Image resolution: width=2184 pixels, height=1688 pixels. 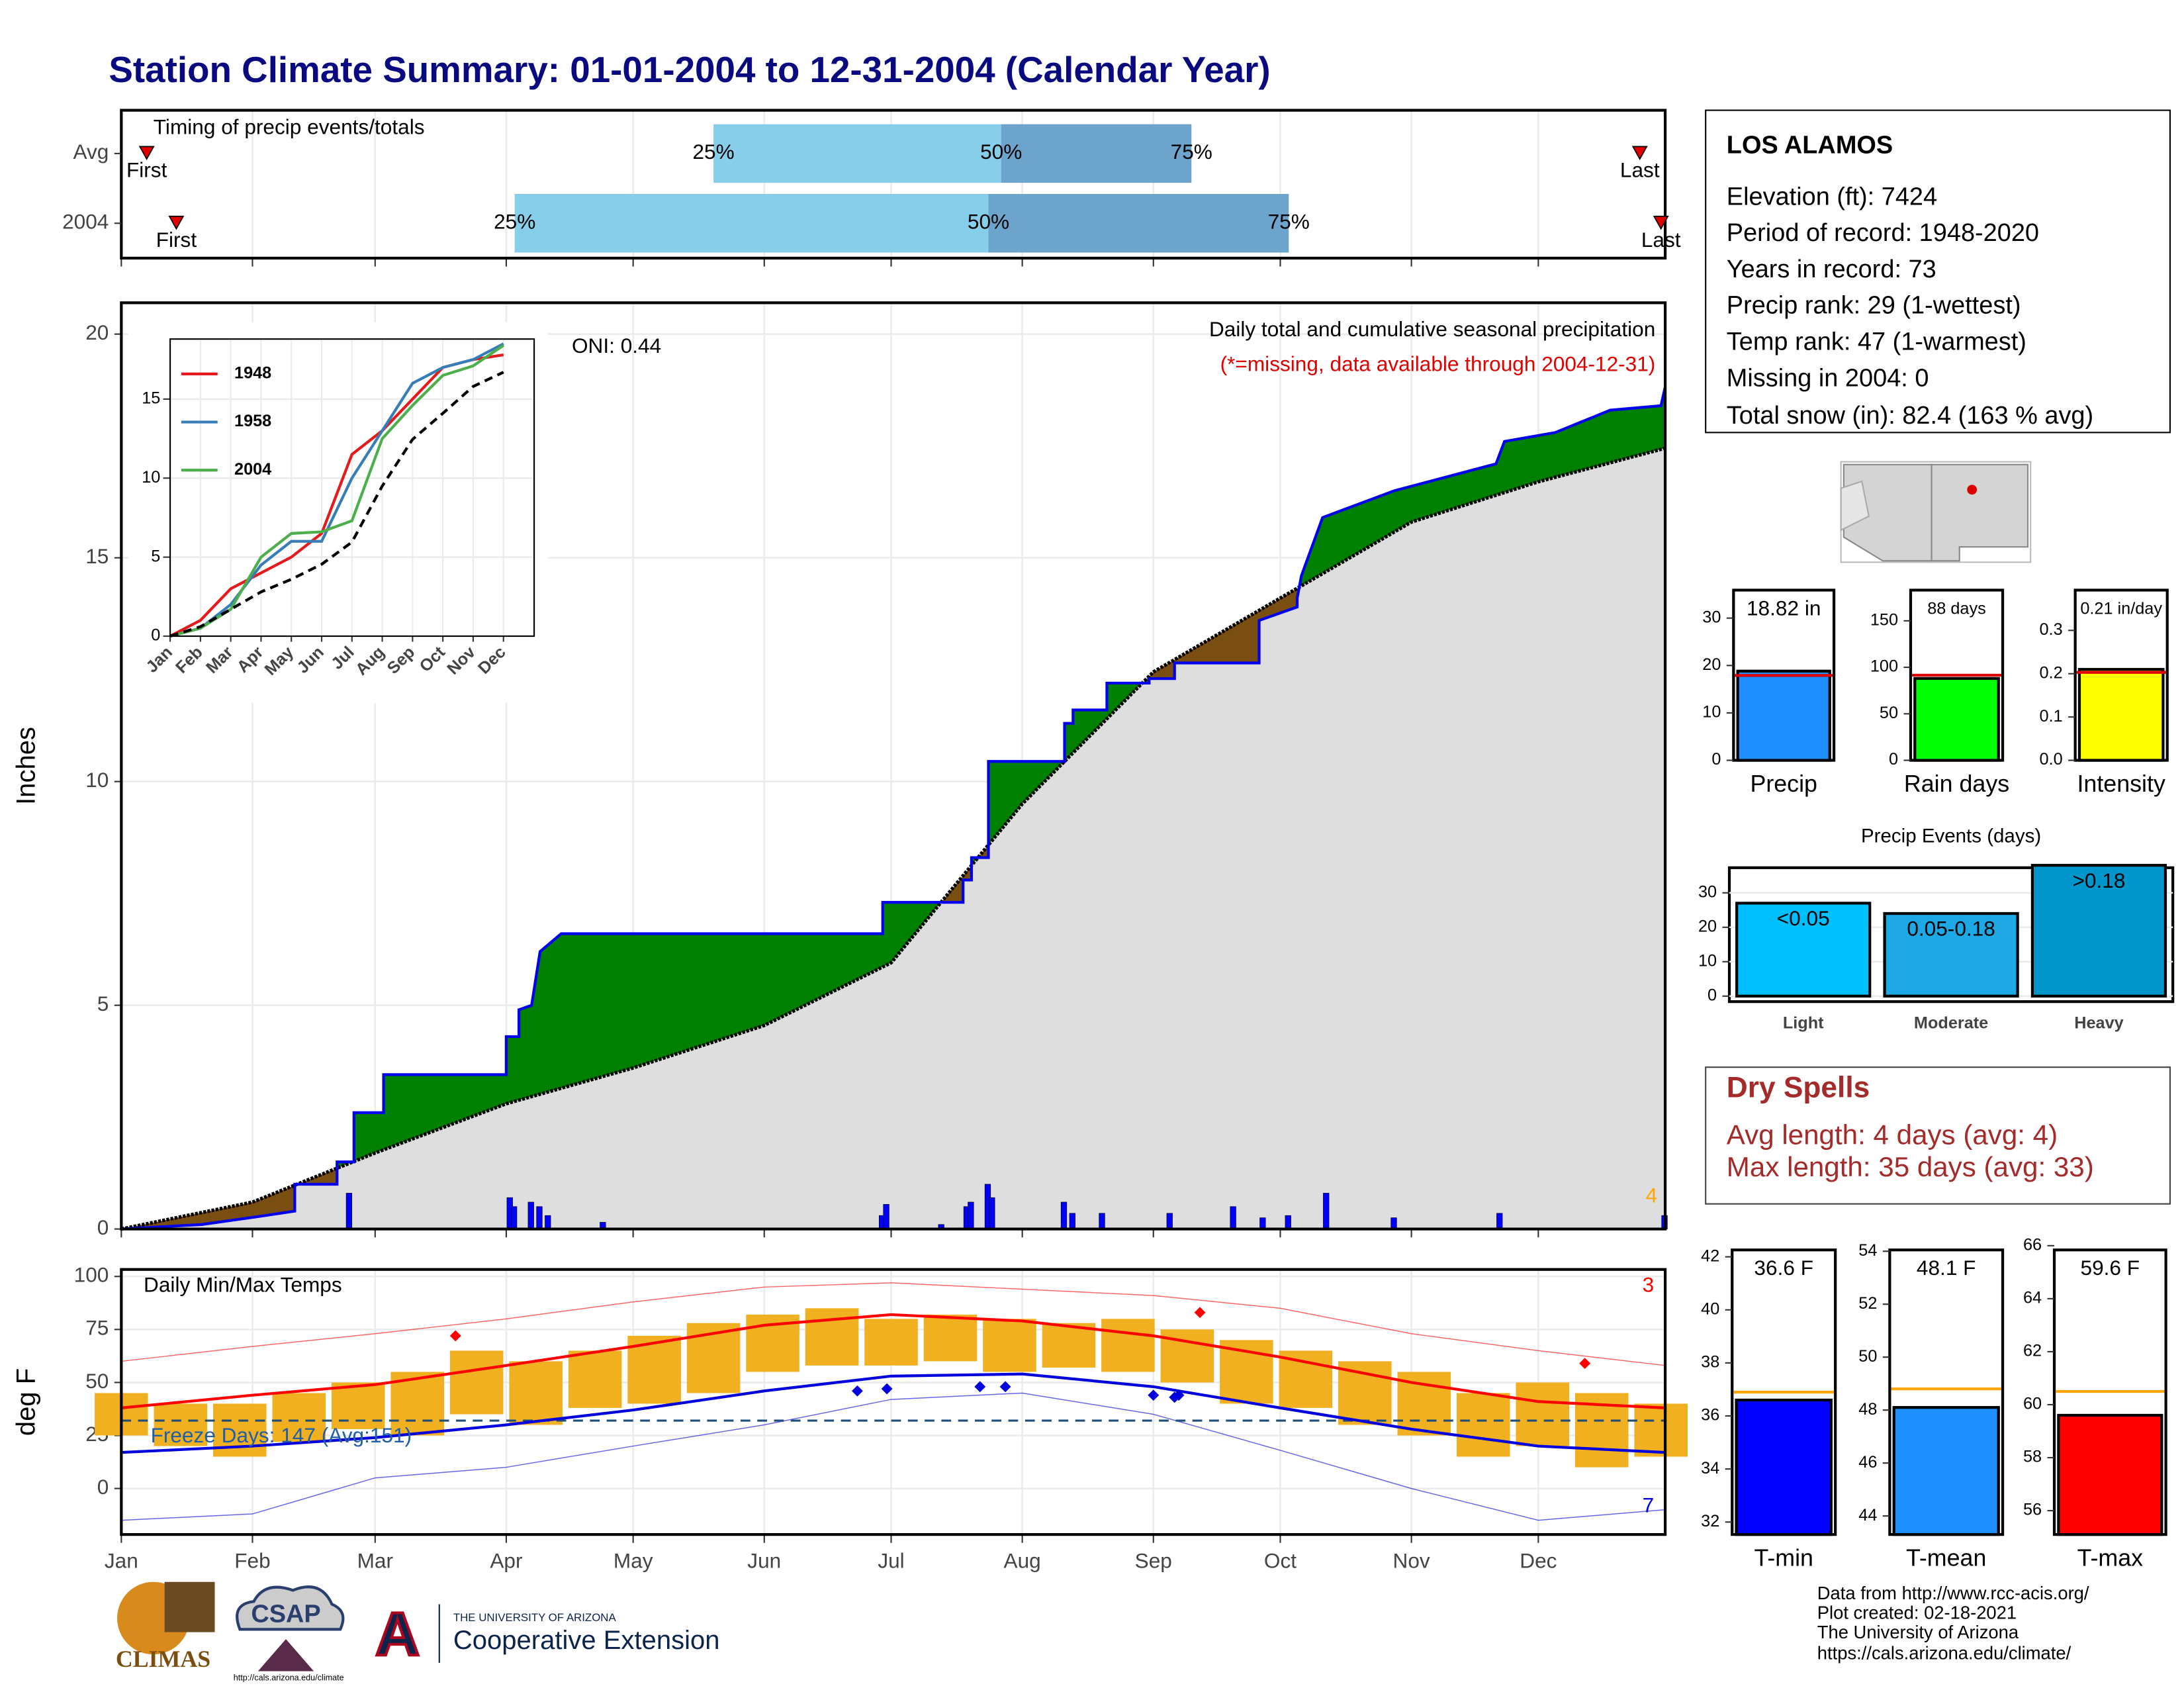 I want to click on quartile-label: 25%, so click(x=514, y=222).